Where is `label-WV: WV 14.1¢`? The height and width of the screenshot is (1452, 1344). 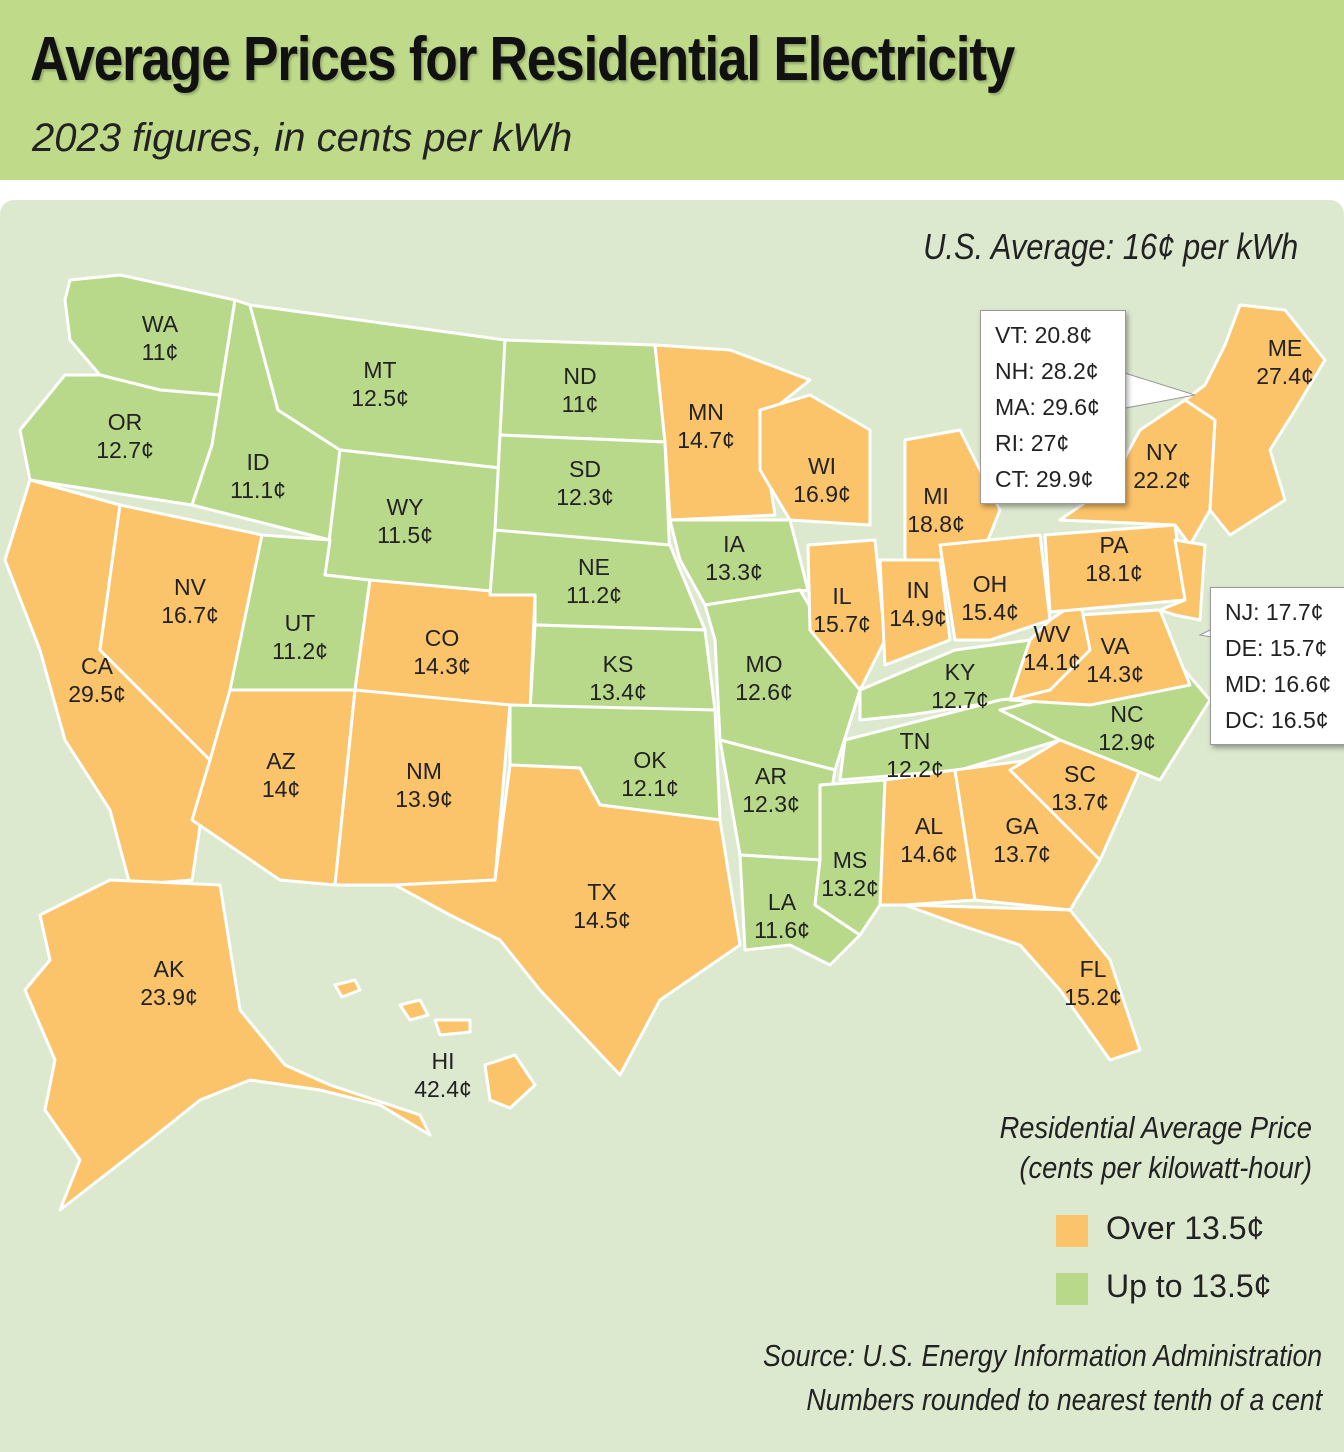
label-WV: WV 14.1¢ is located at coordinates (1052, 648).